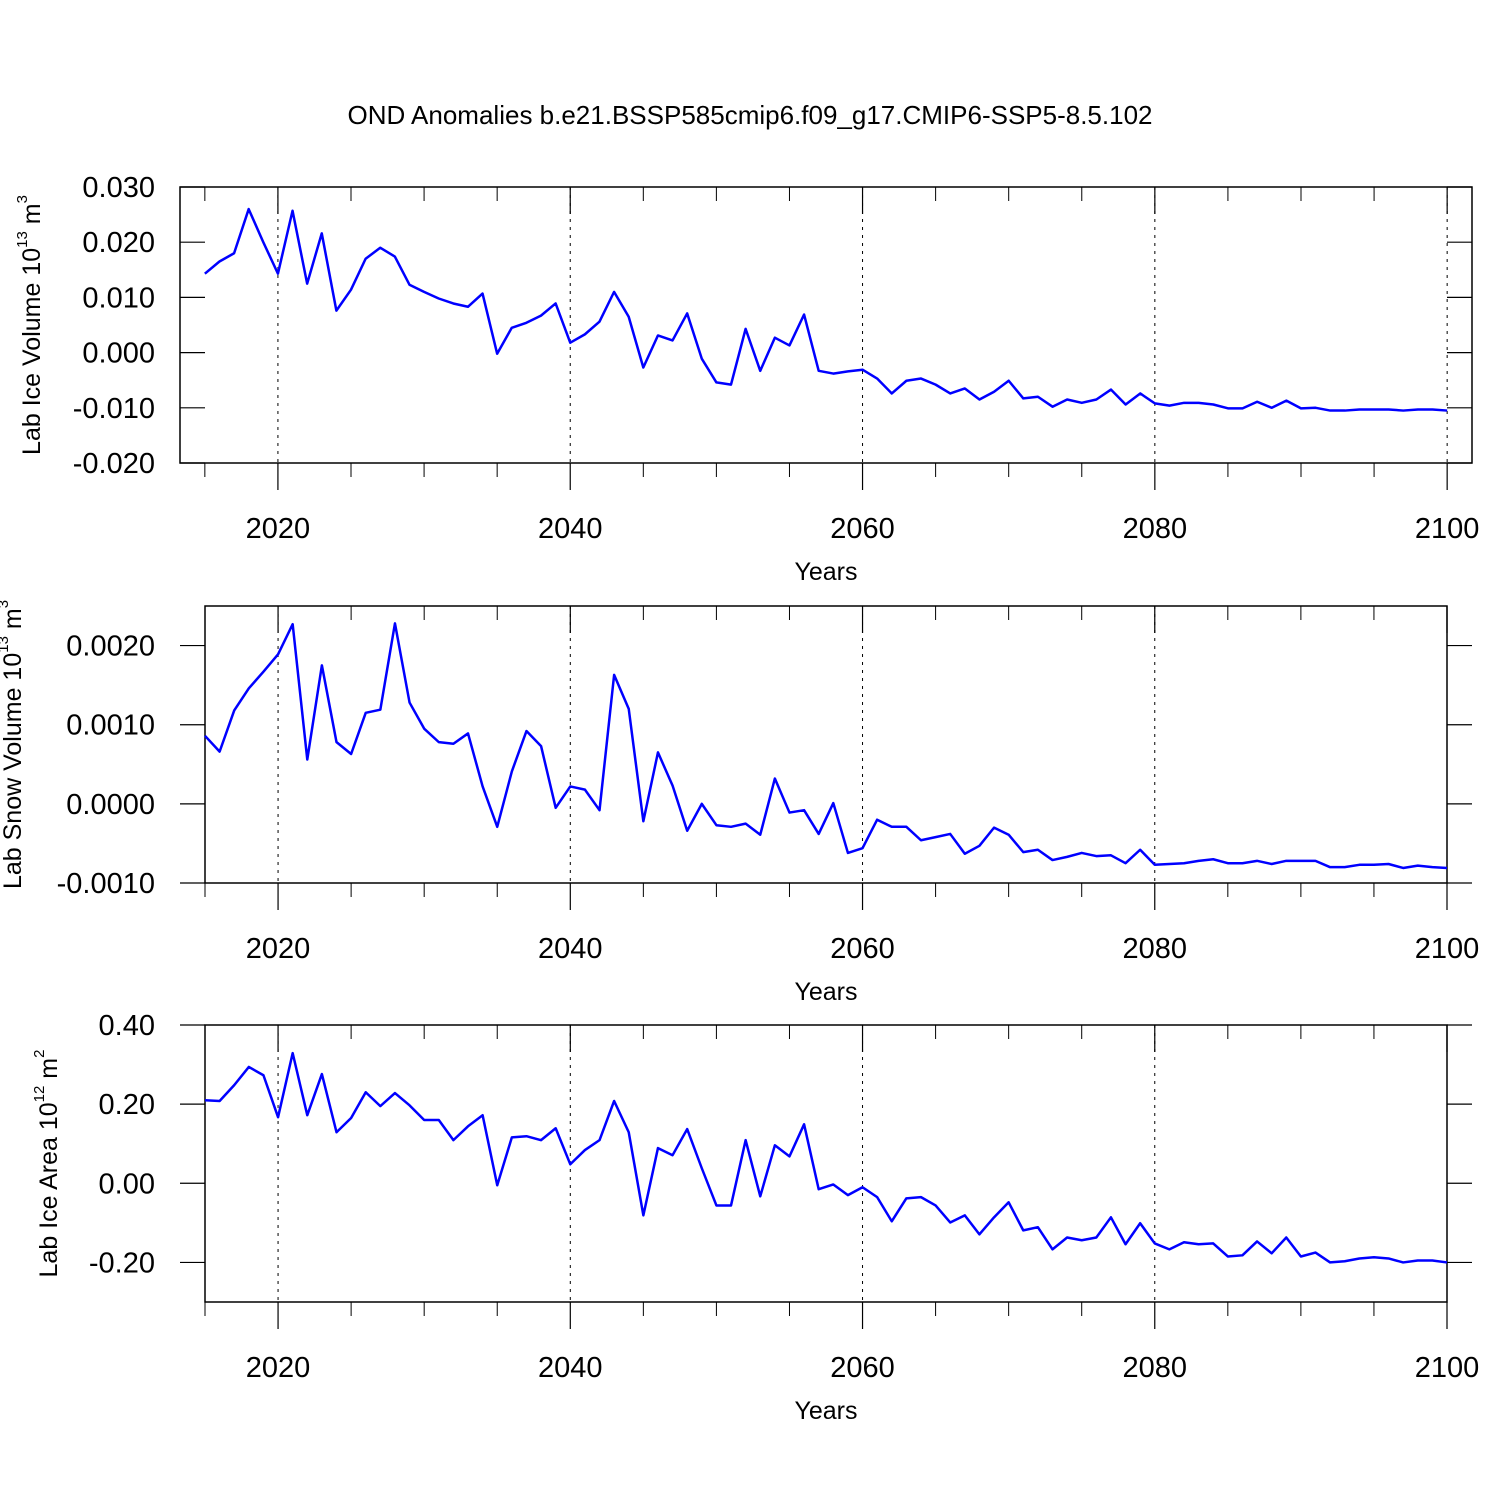 This screenshot has height=1500, width=1500. What do you see at coordinates (118, 188) in the screenshot?
I see `y-tick-label: 0.030` at bounding box center [118, 188].